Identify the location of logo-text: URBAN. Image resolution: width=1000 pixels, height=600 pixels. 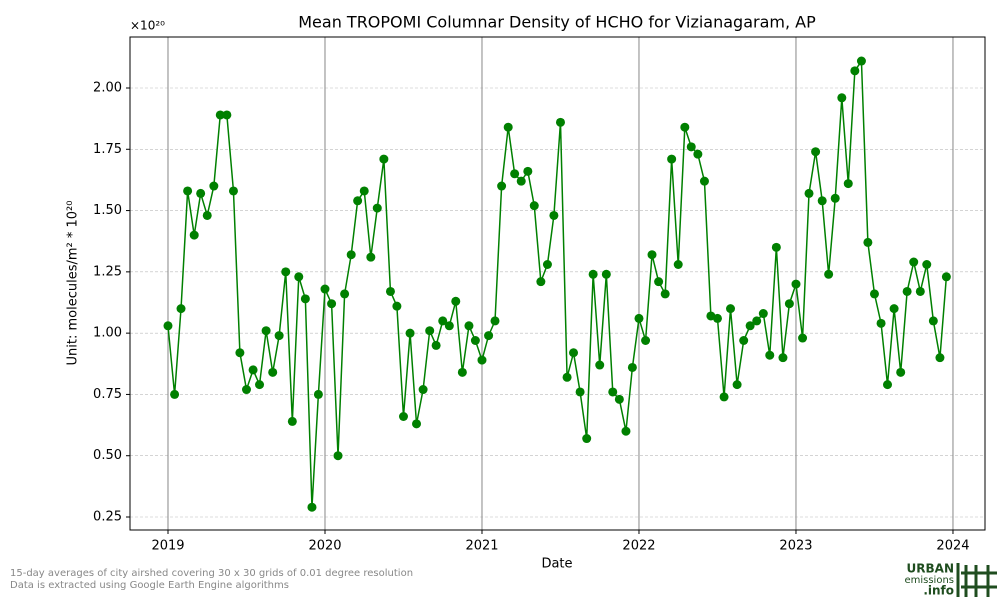
(930, 569).